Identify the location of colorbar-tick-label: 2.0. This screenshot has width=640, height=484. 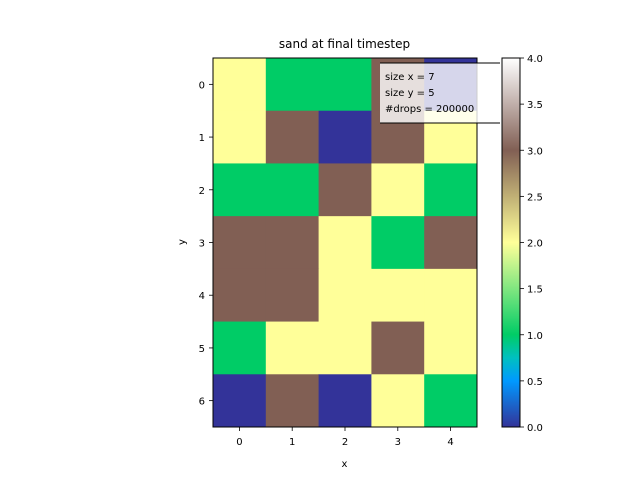
(535, 244).